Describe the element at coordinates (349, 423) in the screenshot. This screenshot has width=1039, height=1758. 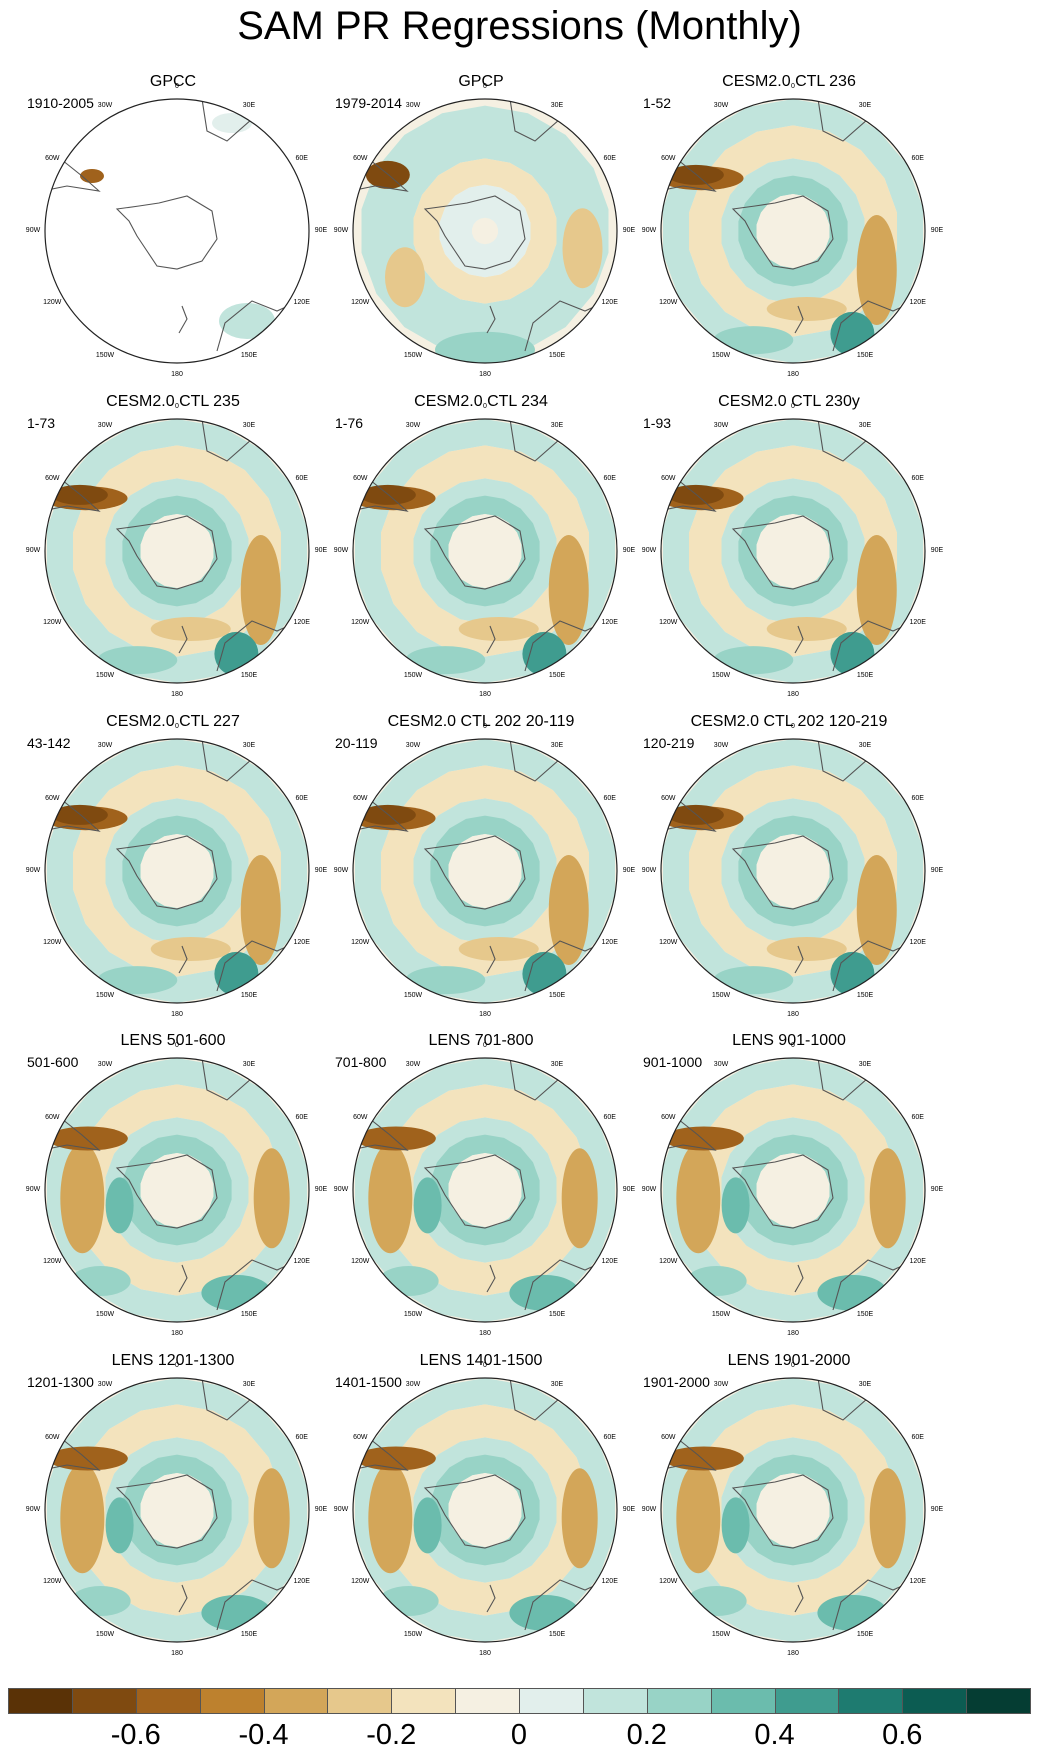
I see `panel-period: 1-76` at that location.